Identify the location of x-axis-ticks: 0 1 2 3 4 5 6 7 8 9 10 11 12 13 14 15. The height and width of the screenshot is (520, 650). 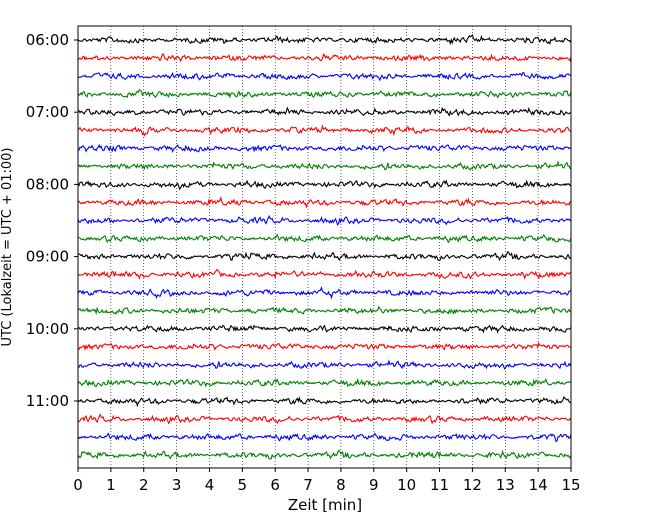
(327, 481).